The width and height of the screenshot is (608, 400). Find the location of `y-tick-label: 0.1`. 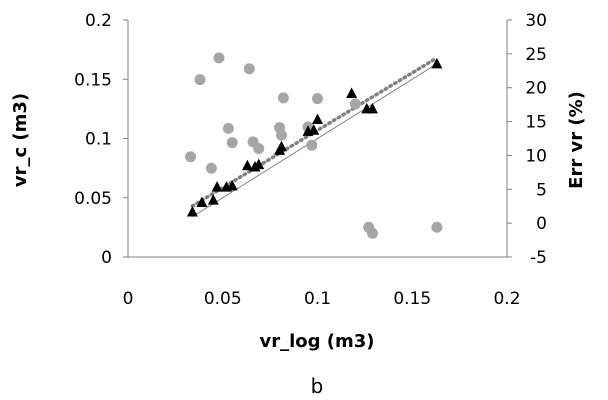

y-tick-label: 0.1 is located at coordinates (98, 140).